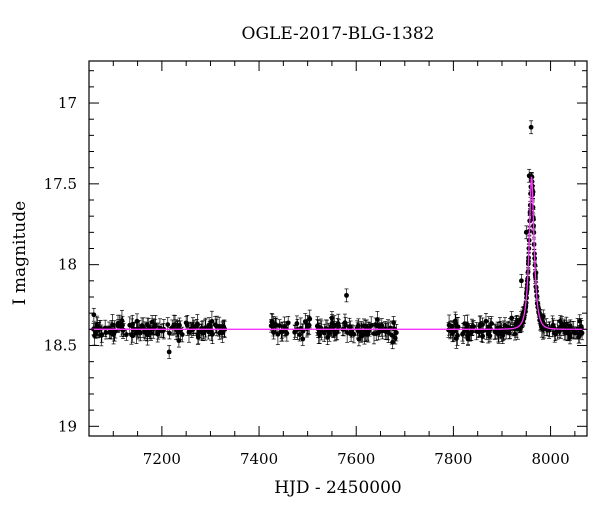 This screenshot has height=512, width=600. What do you see at coordinates (67, 265) in the screenshot?
I see `y-tick-label: 18` at bounding box center [67, 265].